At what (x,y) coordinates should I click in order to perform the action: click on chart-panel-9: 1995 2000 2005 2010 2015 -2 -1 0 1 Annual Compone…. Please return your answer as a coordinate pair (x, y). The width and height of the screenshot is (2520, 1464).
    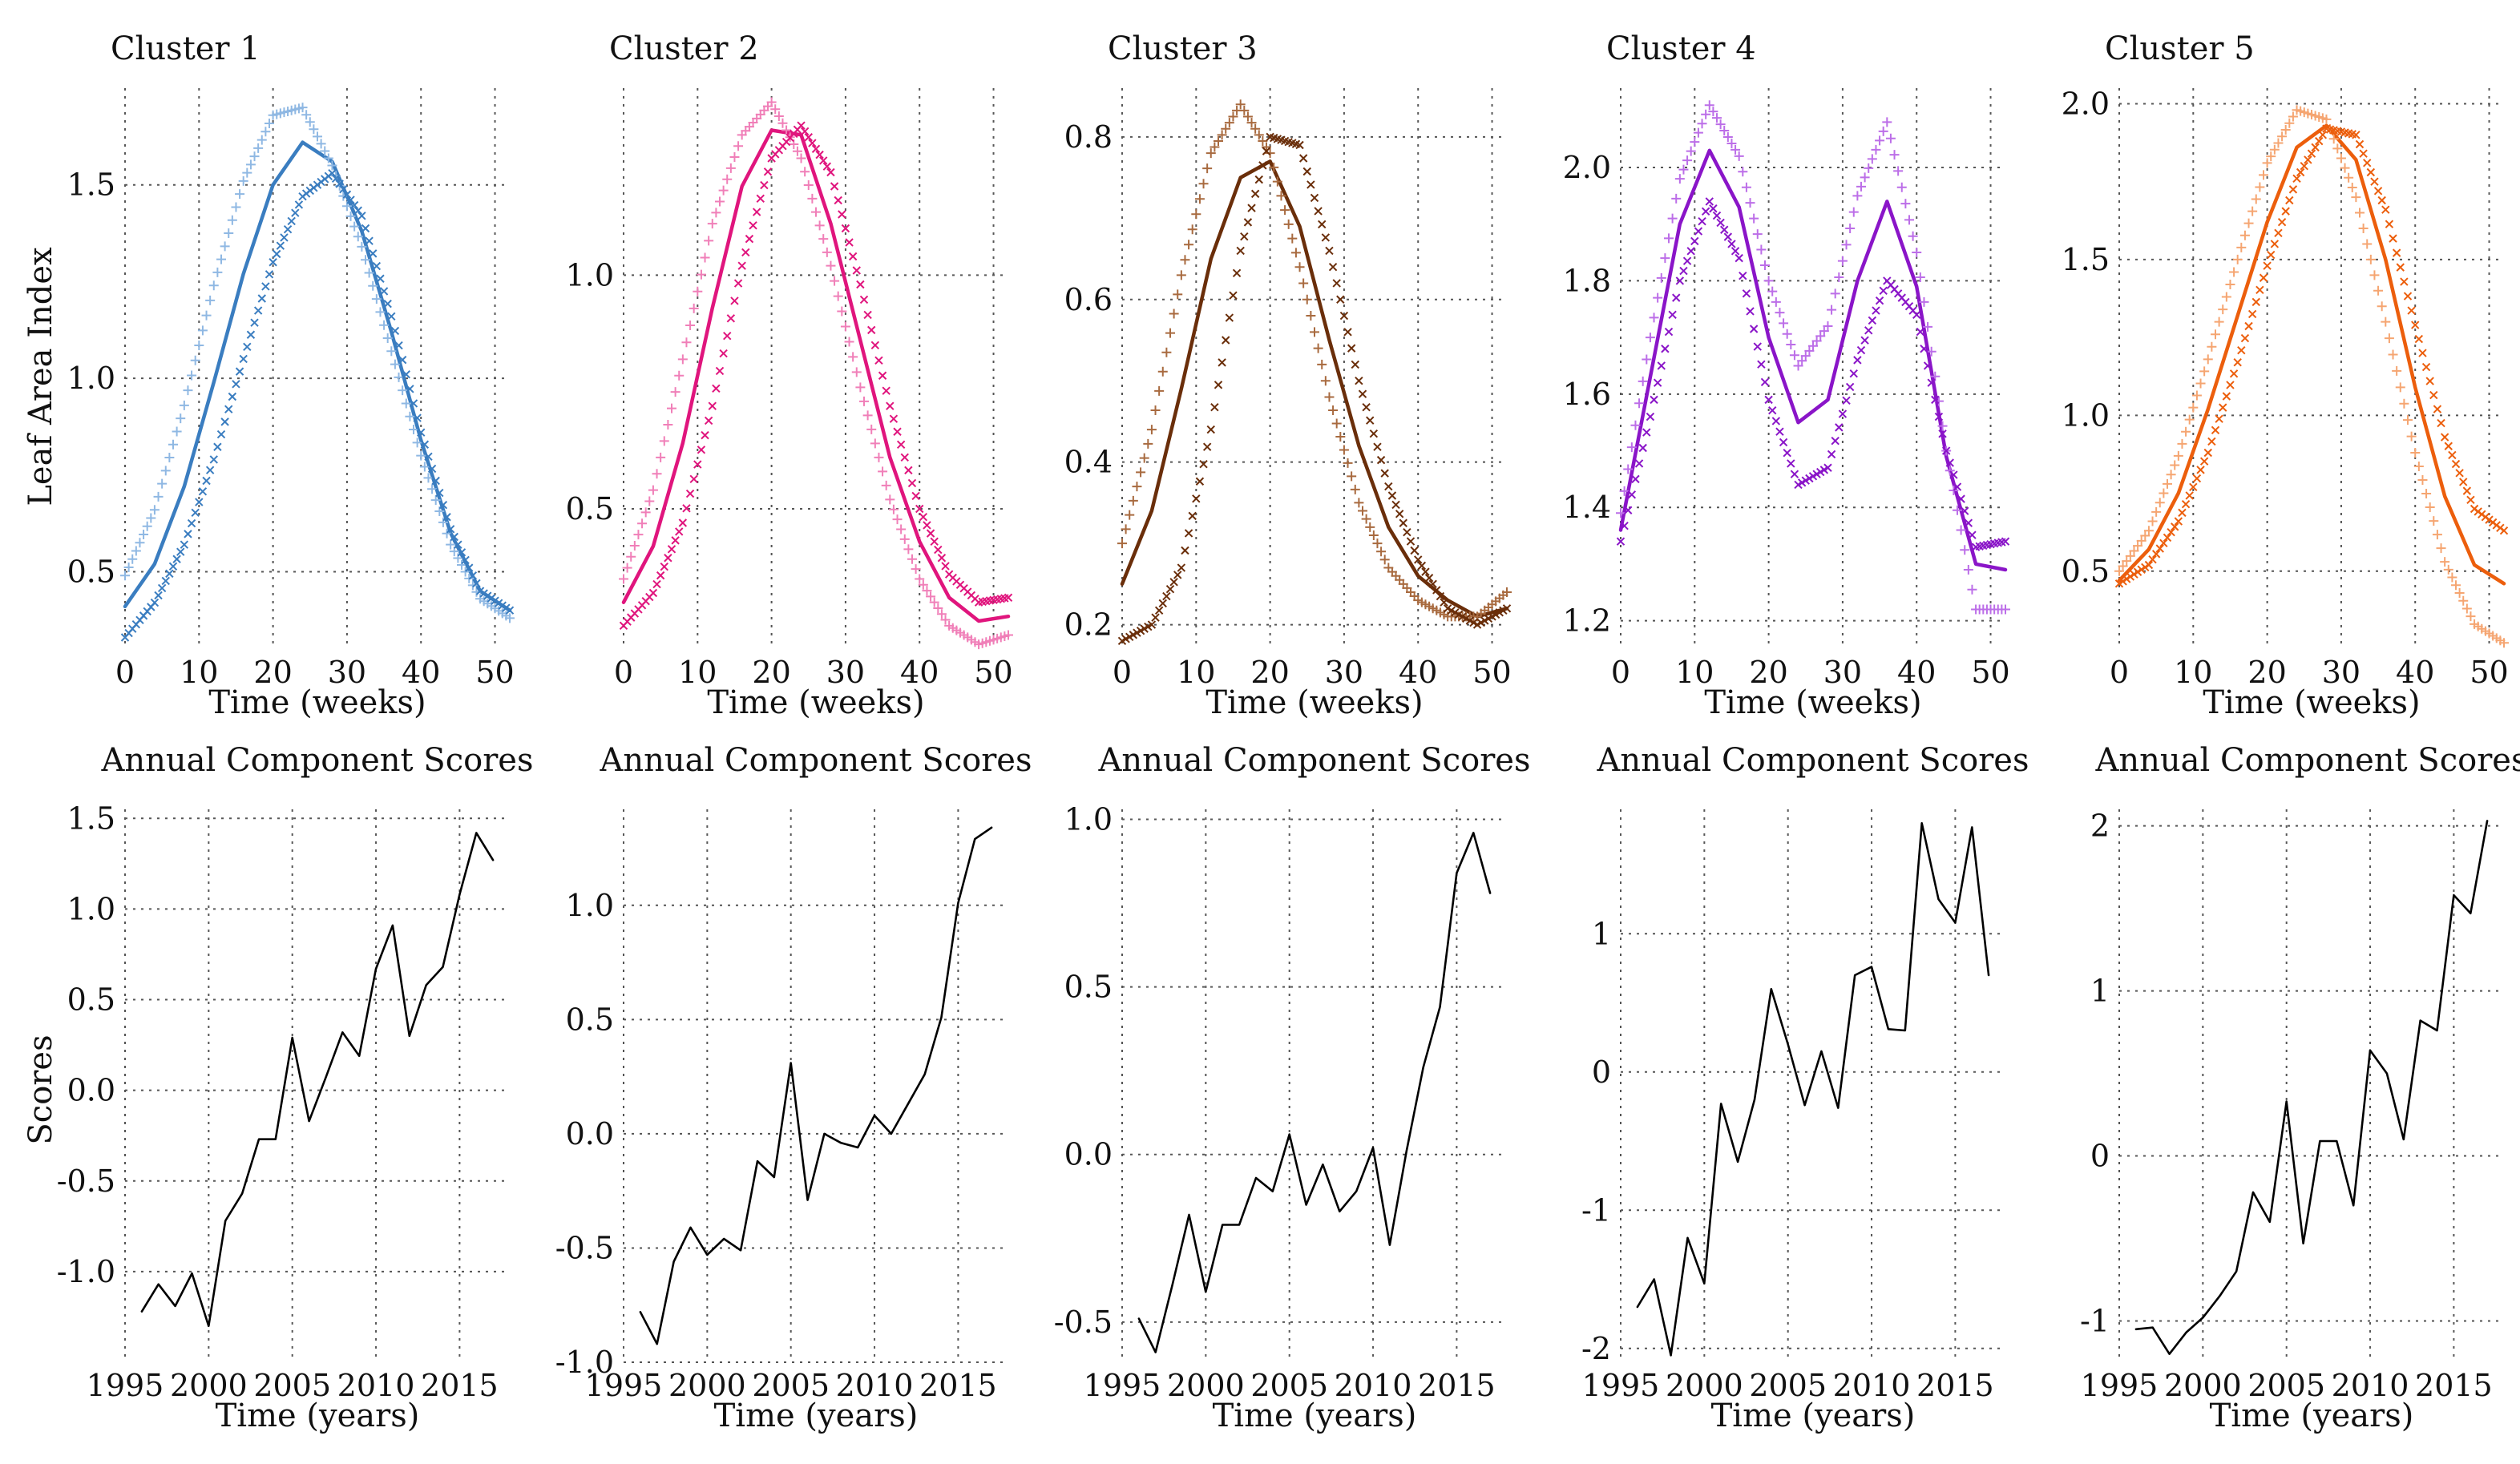
    Looking at the image, I should click on (1805, 1088).